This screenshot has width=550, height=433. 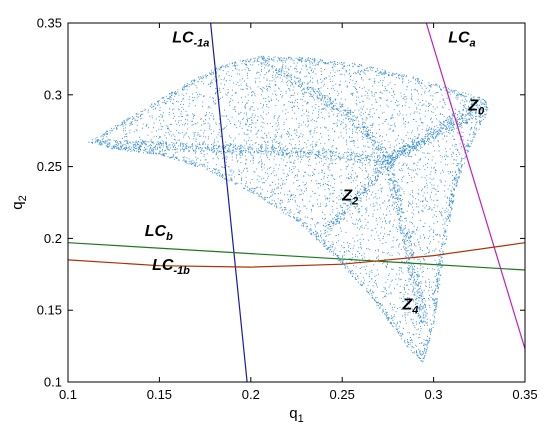 I want to click on annotation-lcb: LCb, so click(x=159, y=233).